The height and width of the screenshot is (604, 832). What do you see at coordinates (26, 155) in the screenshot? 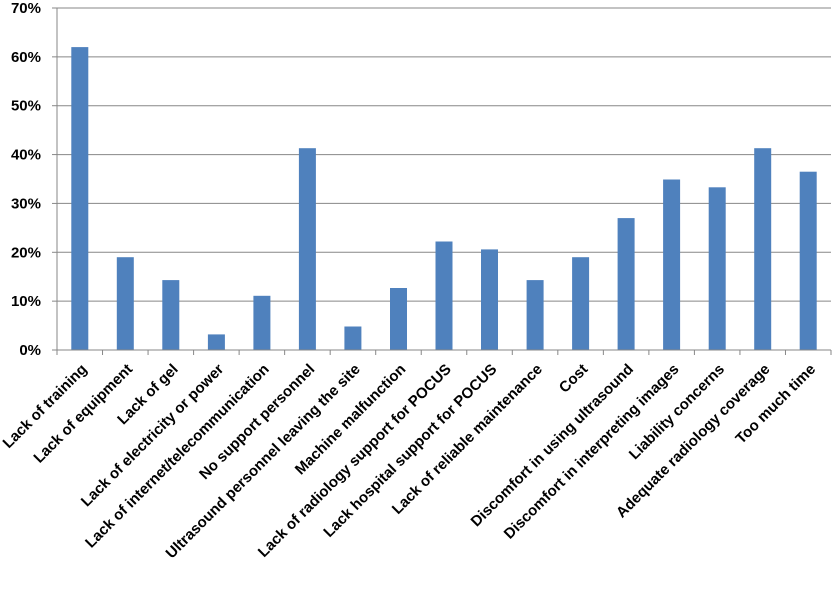
I see `y-tick-label: 40%` at bounding box center [26, 155].